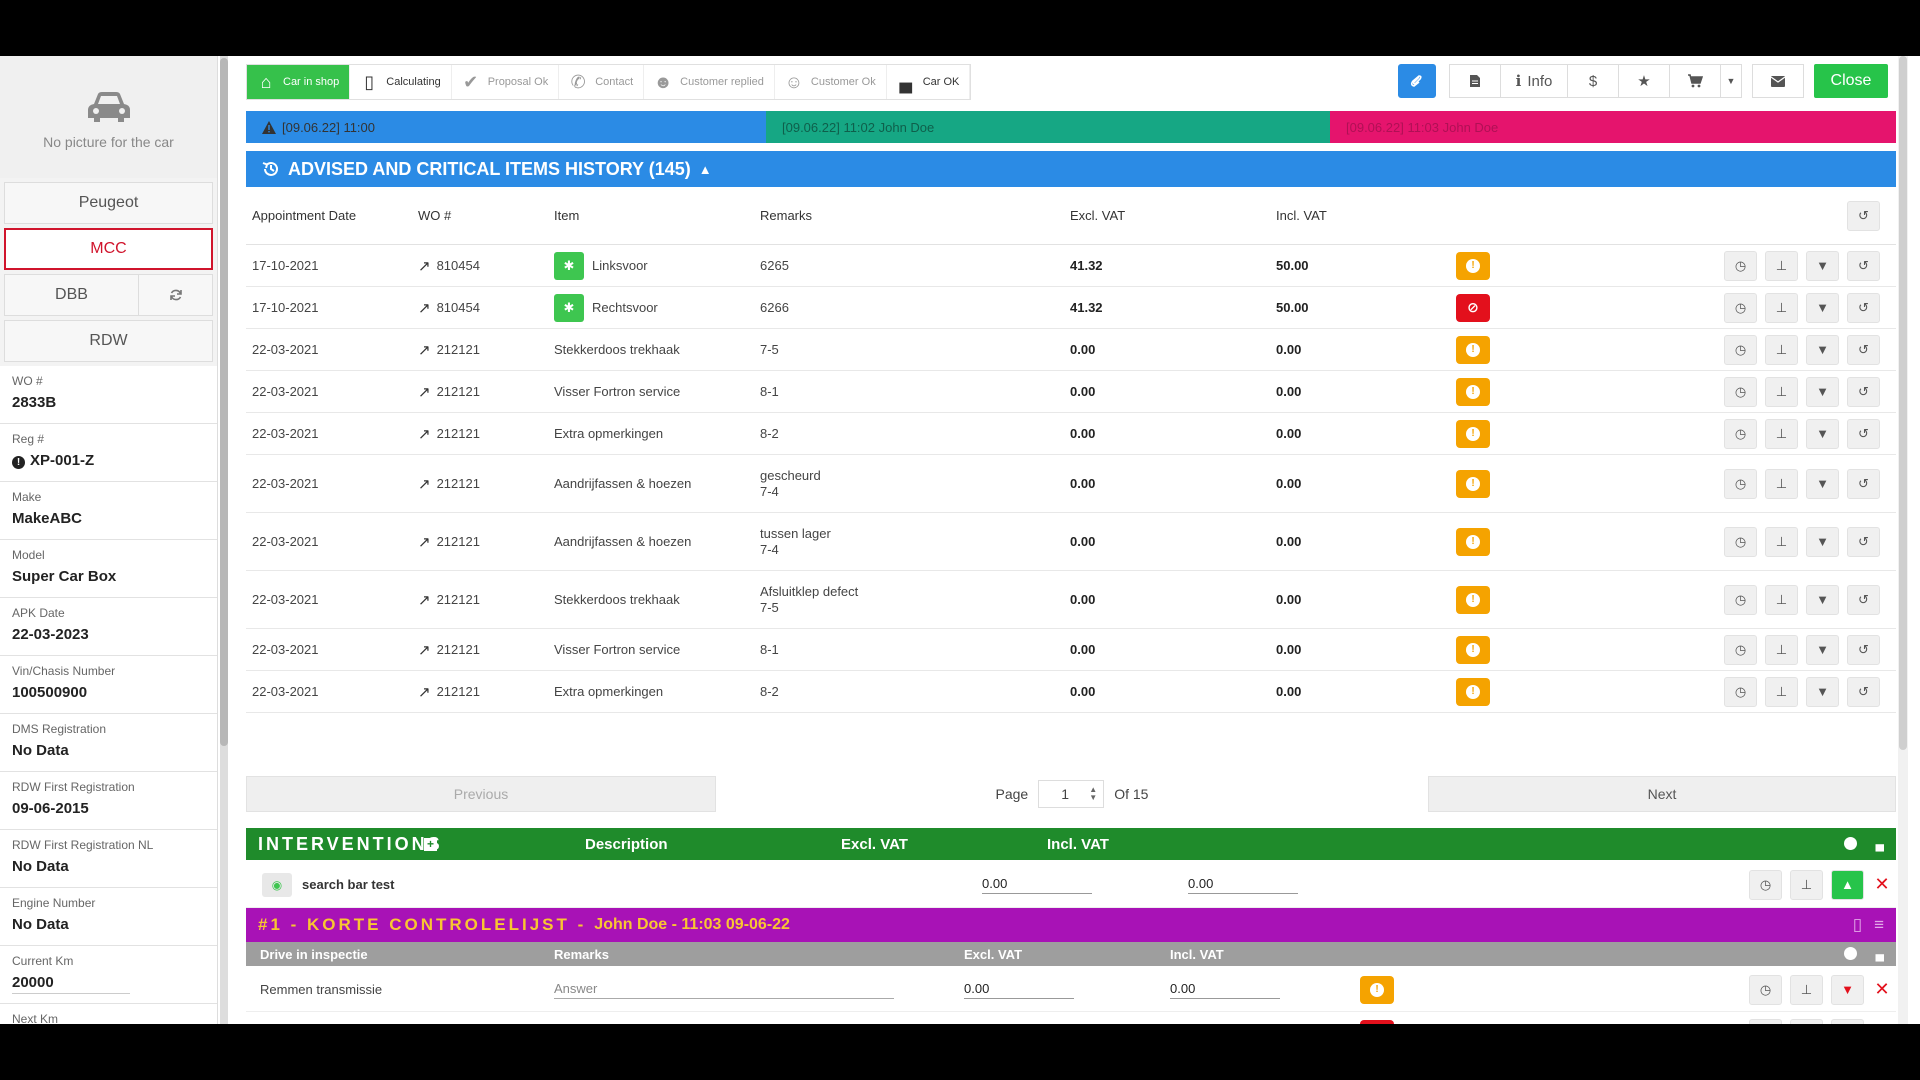 The height and width of the screenshot is (1080, 1920). I want to click on previous-button: Previous, so click(481, 794).